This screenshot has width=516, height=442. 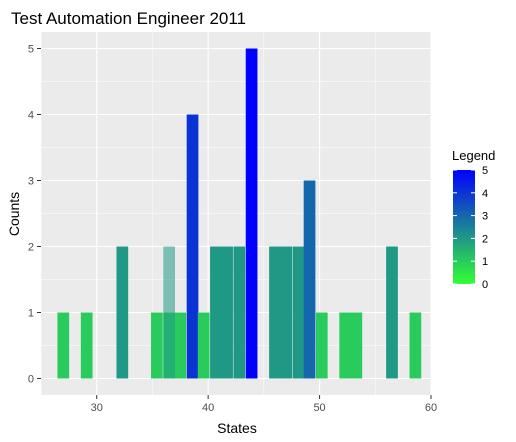 I want to click on legend-tick-label: 5, so click(x=485, y=171).